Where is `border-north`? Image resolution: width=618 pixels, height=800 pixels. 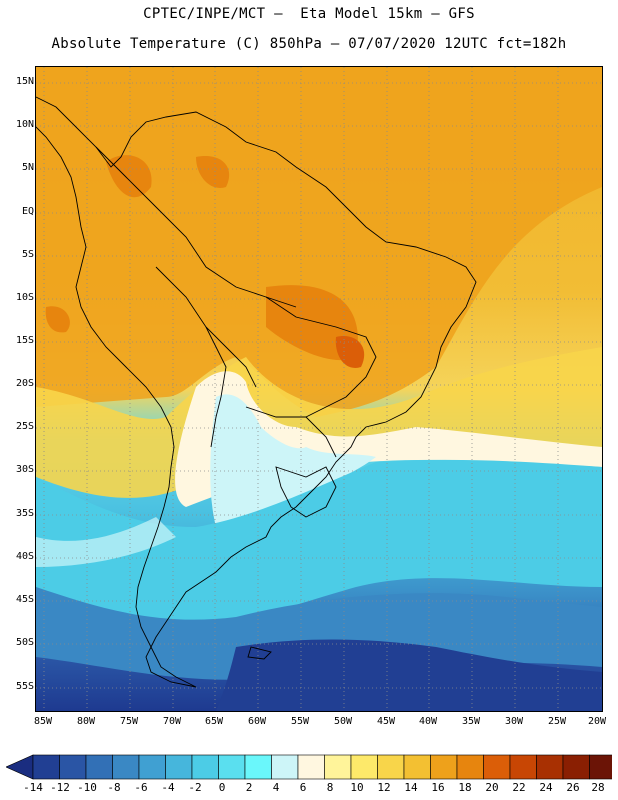 border-north is located at coordinates (196, 227).